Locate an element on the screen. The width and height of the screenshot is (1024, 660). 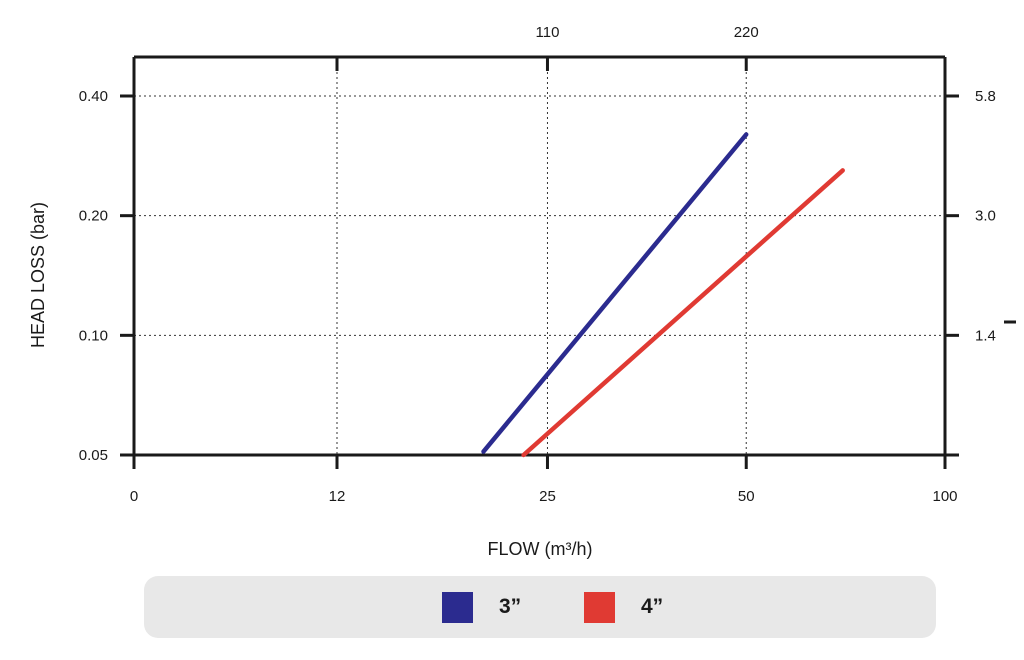
legend-swatch-4in is located at coordinates (599, 607).